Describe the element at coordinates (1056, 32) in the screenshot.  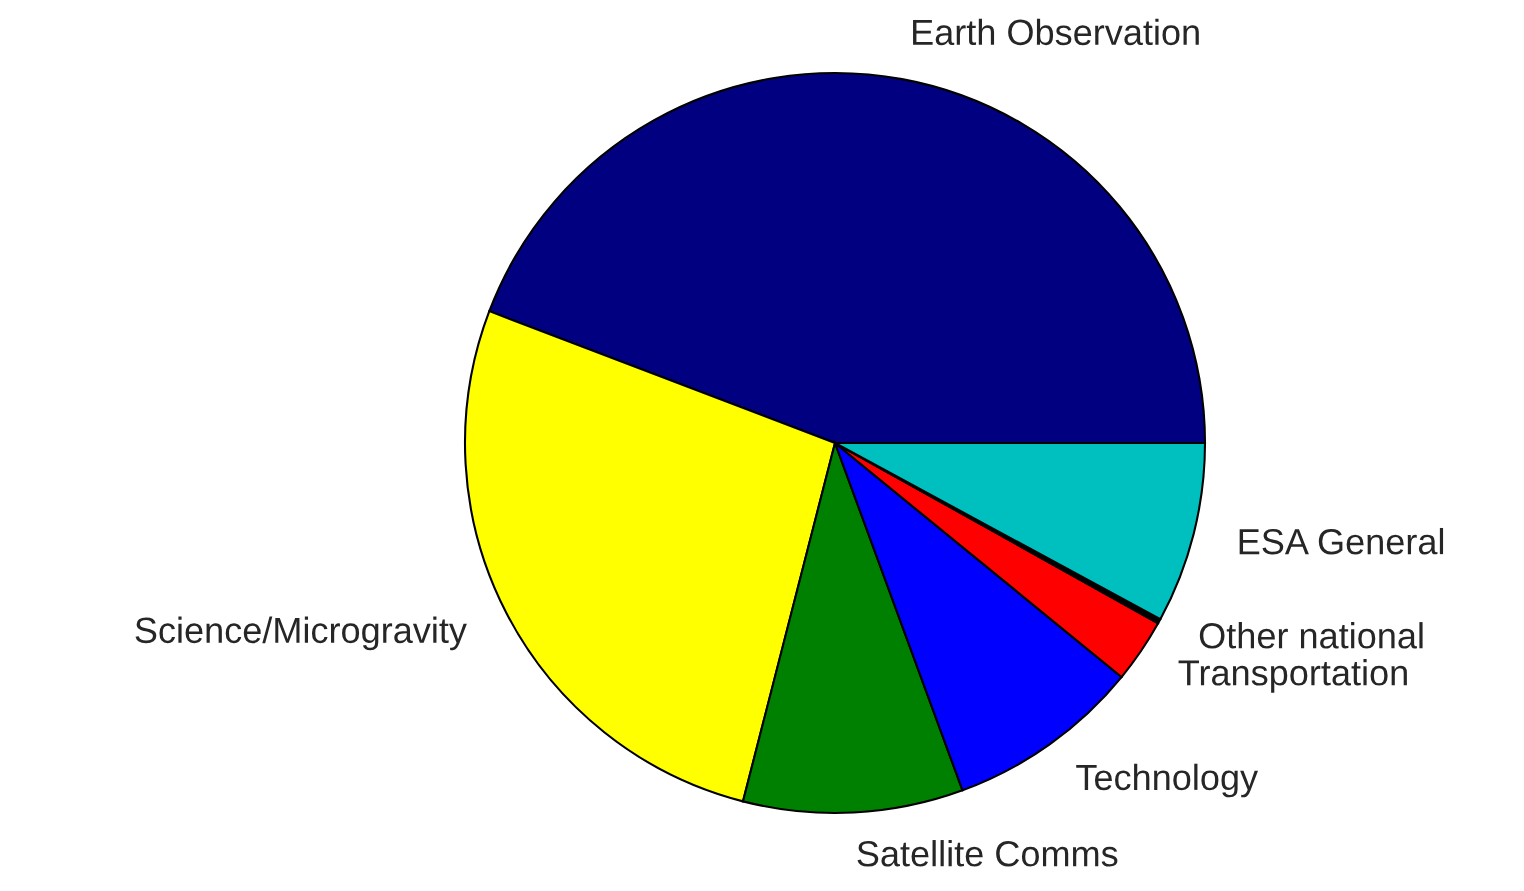
I see `slice-label: Earth Observation` at that location.